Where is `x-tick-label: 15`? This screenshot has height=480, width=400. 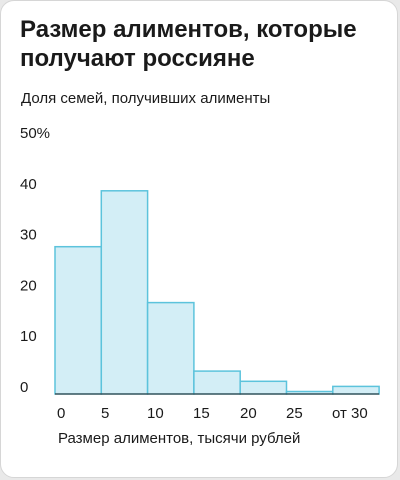 x-tick-label: 15 is located at coordinates (201, 413).